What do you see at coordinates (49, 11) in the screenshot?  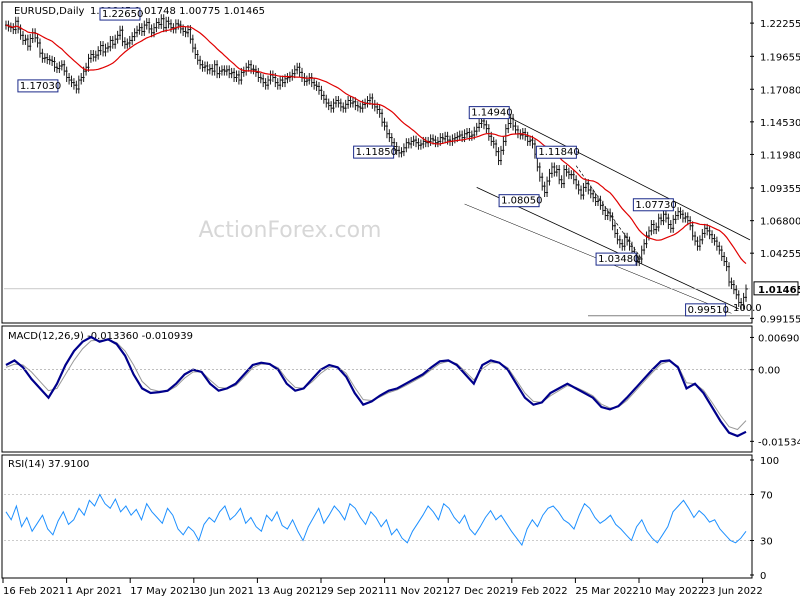 I see `symbol-label: EURUSD,Daily` at bounding box center [49, 11].